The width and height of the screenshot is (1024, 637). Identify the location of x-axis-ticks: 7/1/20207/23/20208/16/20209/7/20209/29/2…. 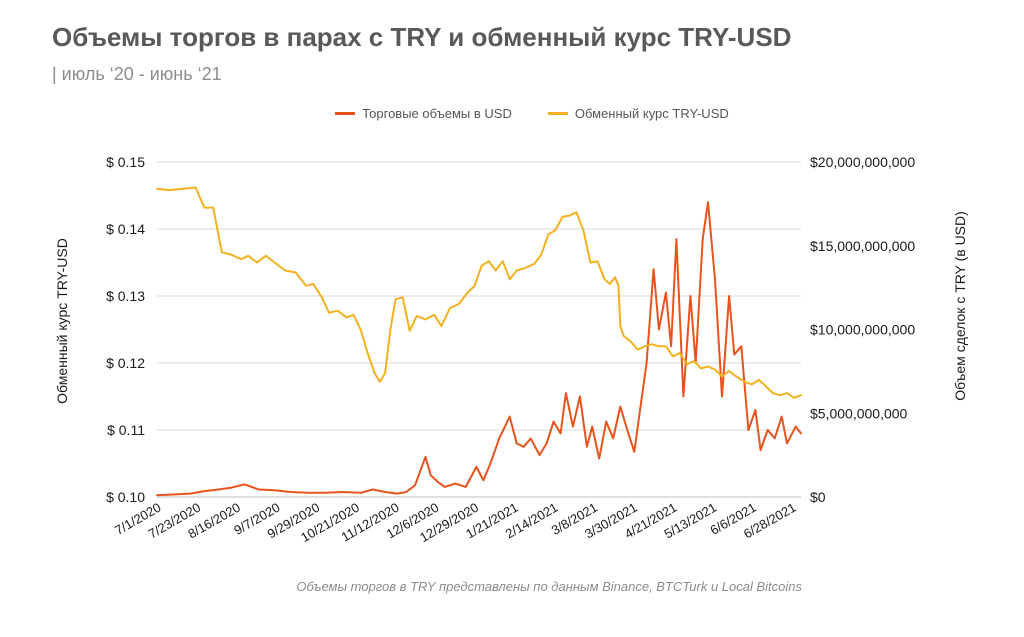
(455, 523).